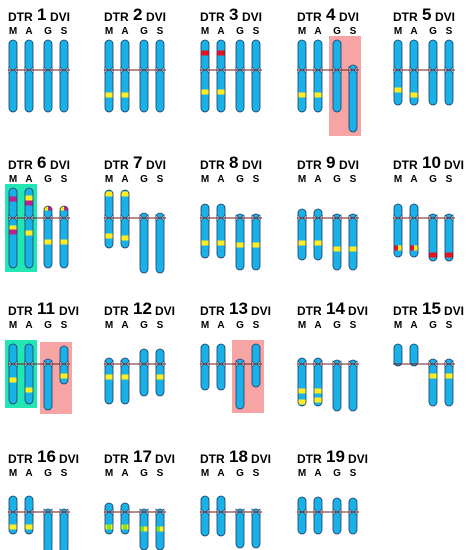 Image resolution: width=470 pixels, height=550 pixels. Describe the element at coordinates (41, 162) in the screenshot. I see `panel-number: 6` at that location.